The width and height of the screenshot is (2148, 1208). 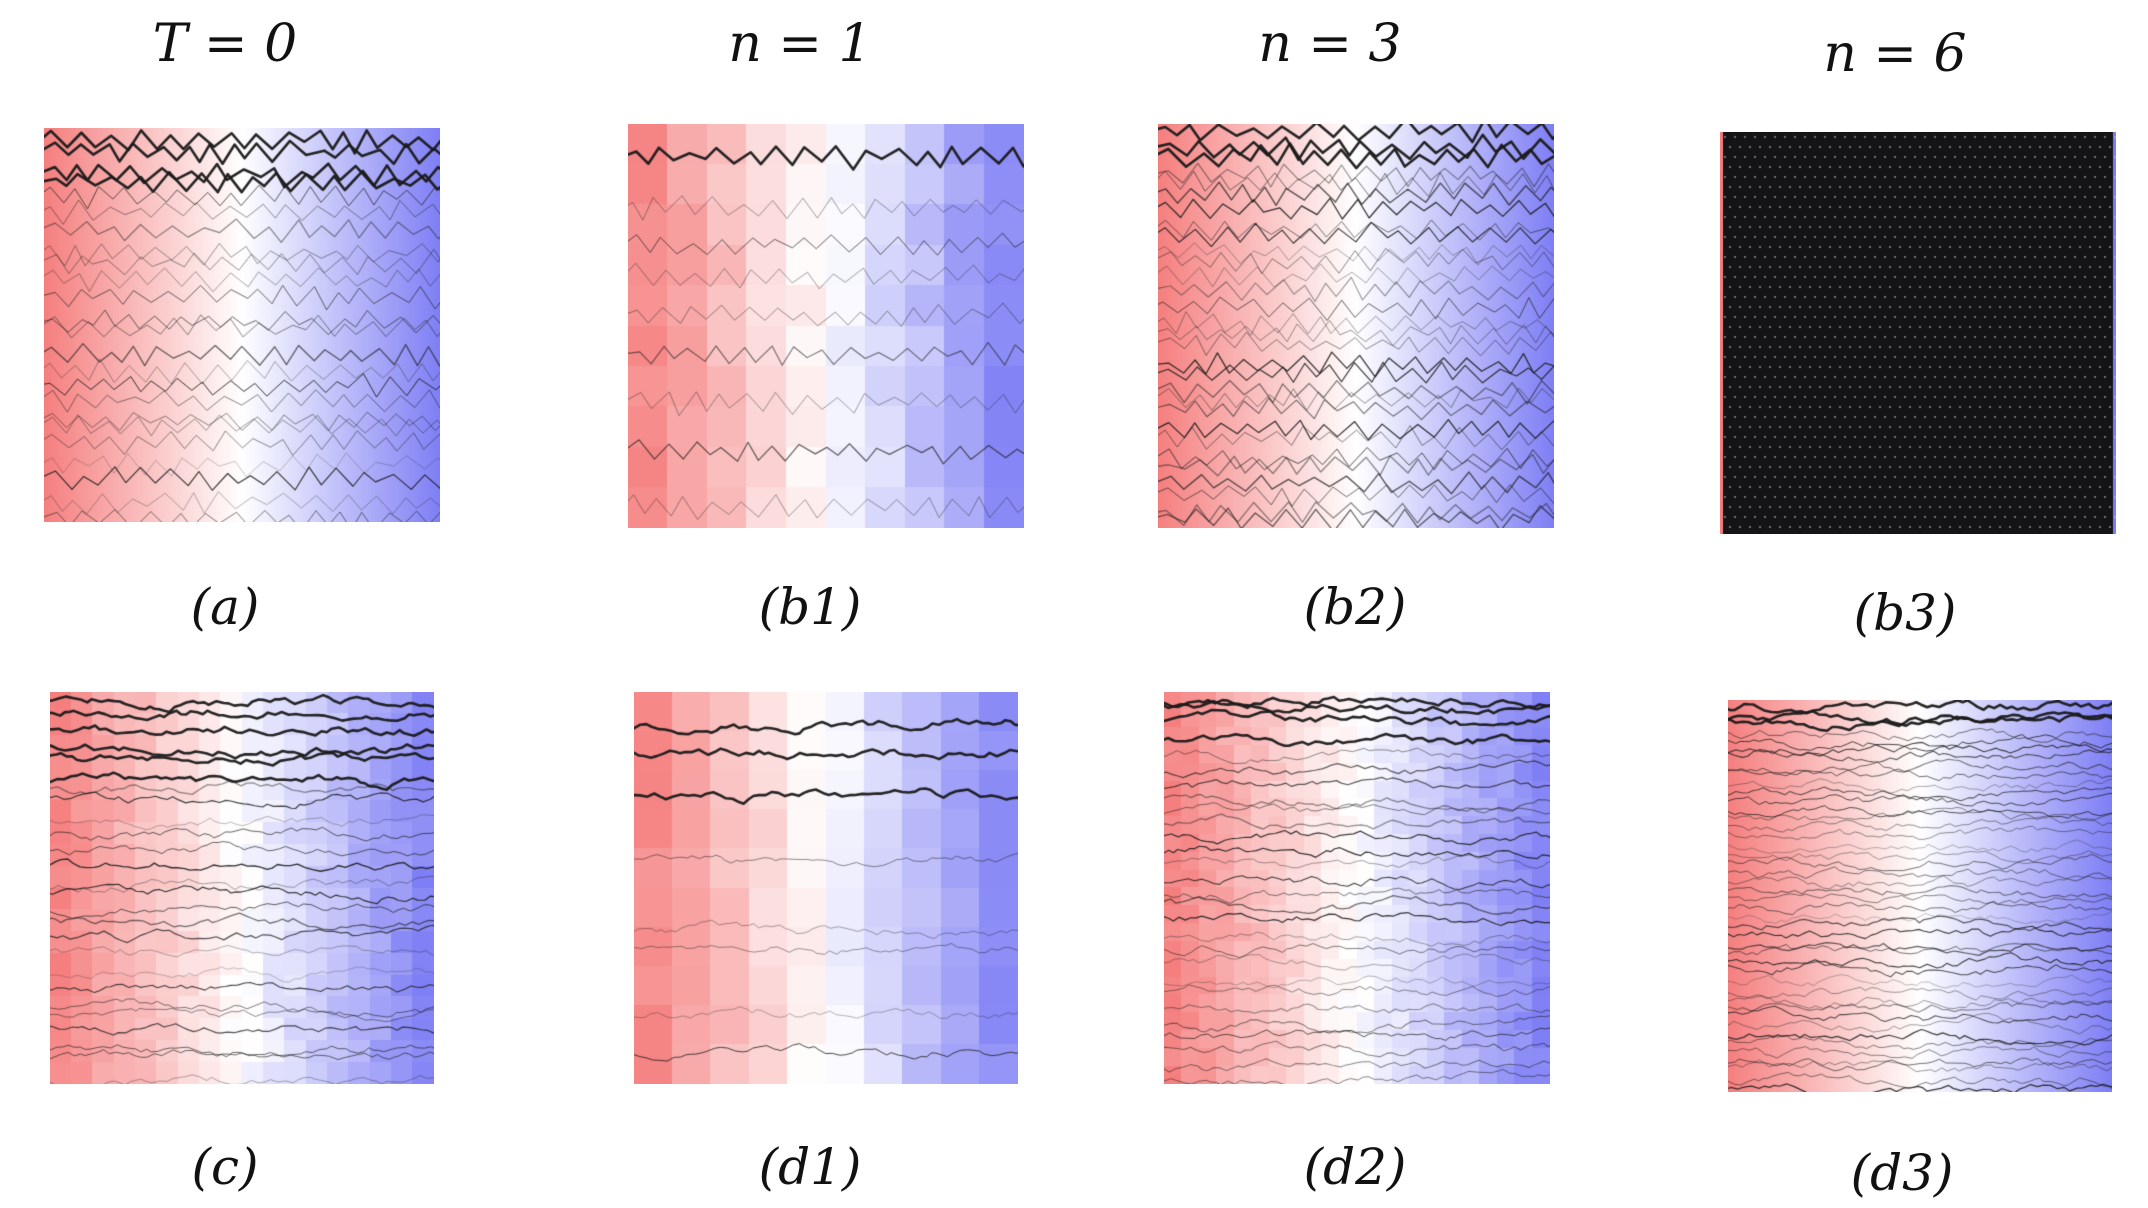 I want to click on panel-d1, so click(x=826, y=888).